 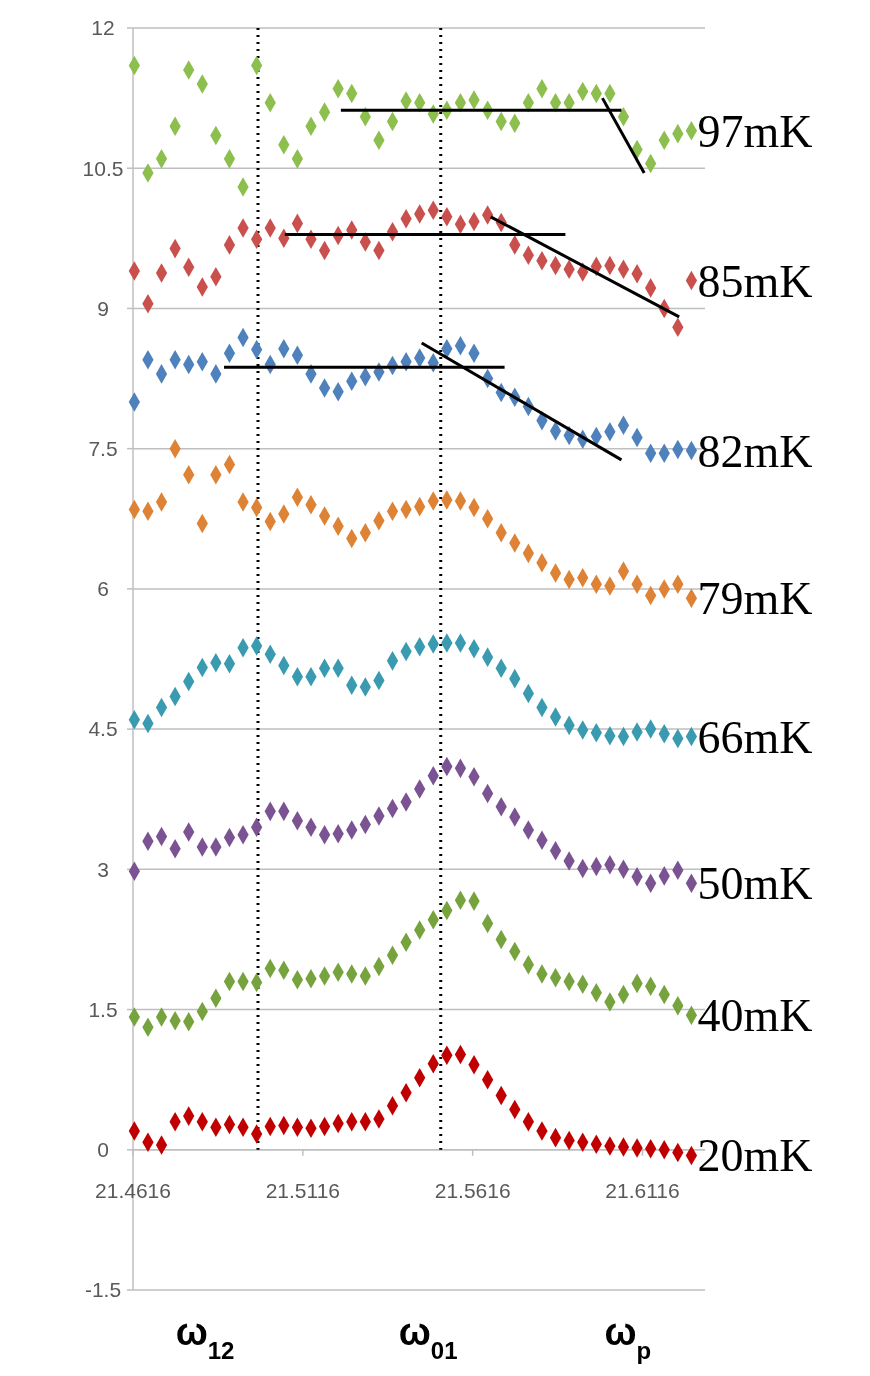 What do you see at coordinates (205, 1337) in the screenshot?
I see `text: ω$_{12}$` at bounding box center [205, 1337].